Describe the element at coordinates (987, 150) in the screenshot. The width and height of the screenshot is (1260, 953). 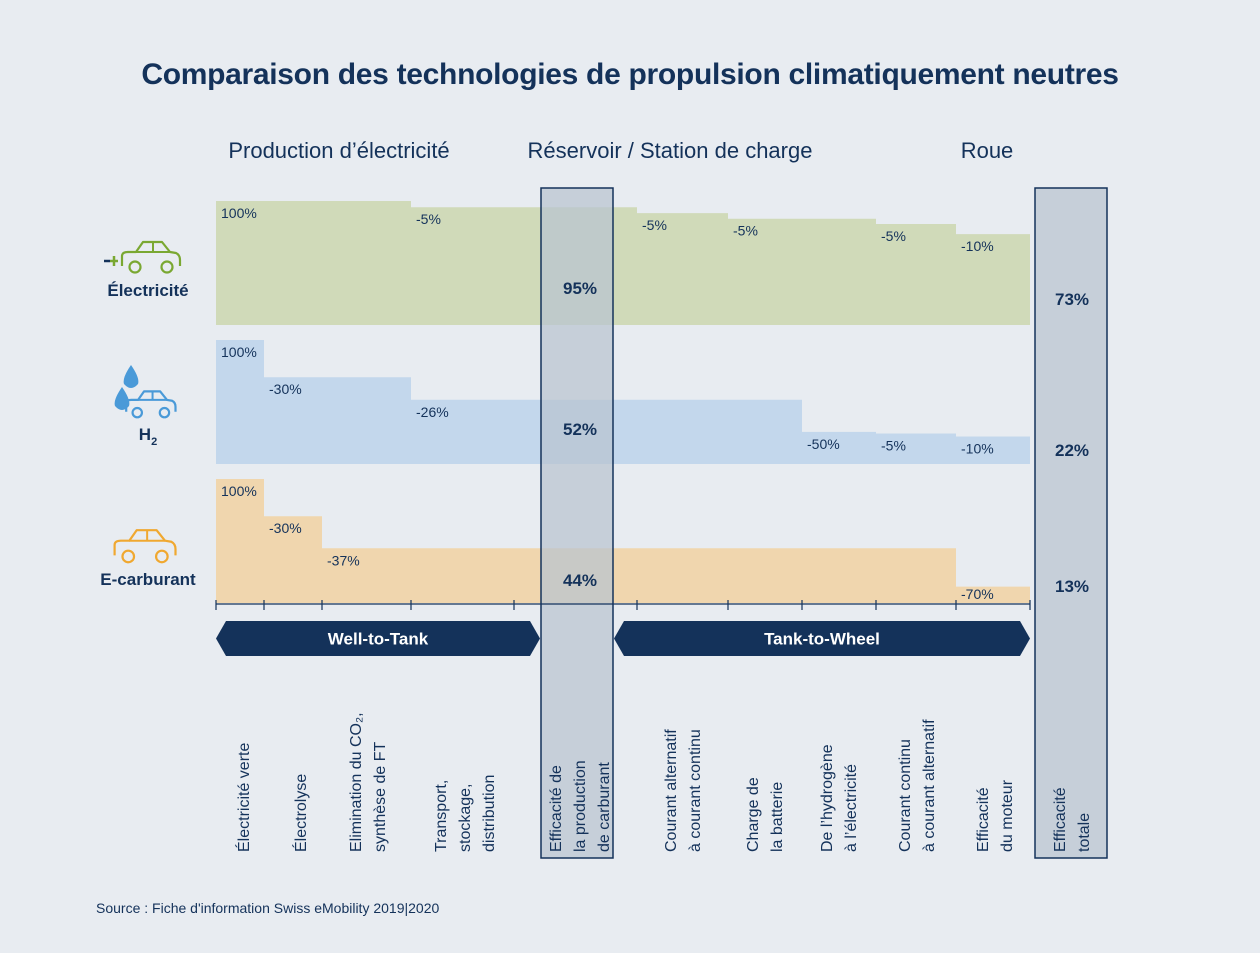
I see `section-header: Roue` at that location.